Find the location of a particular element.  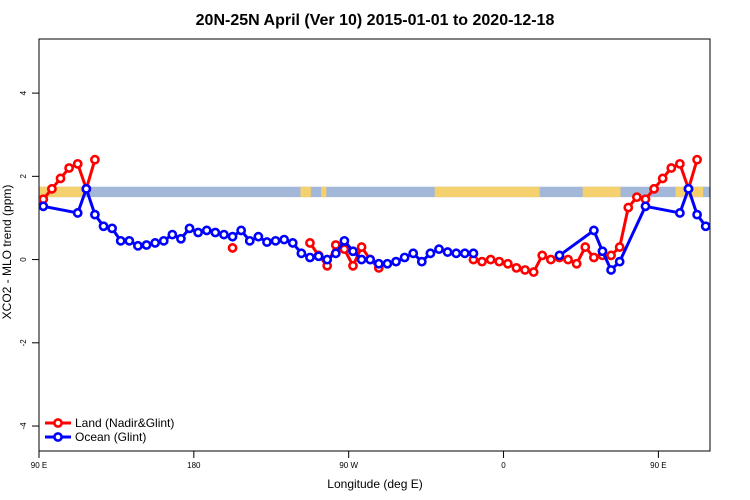

y-axis-label: XCO2 - MLO trend (ppm) is located at coordinates (7, 252).